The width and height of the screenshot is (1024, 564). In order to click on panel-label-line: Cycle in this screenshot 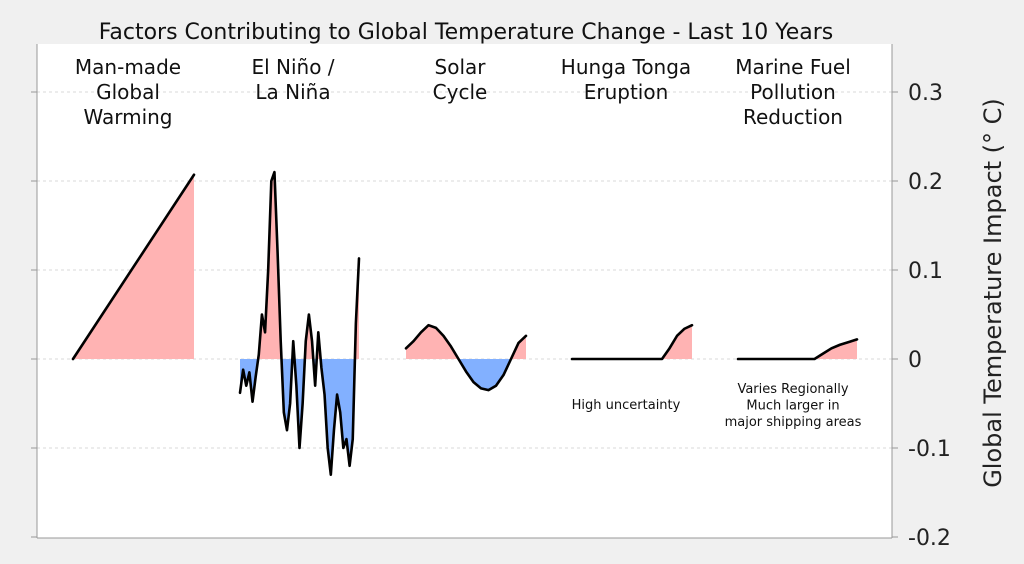, I will do `click(460, 92)`.